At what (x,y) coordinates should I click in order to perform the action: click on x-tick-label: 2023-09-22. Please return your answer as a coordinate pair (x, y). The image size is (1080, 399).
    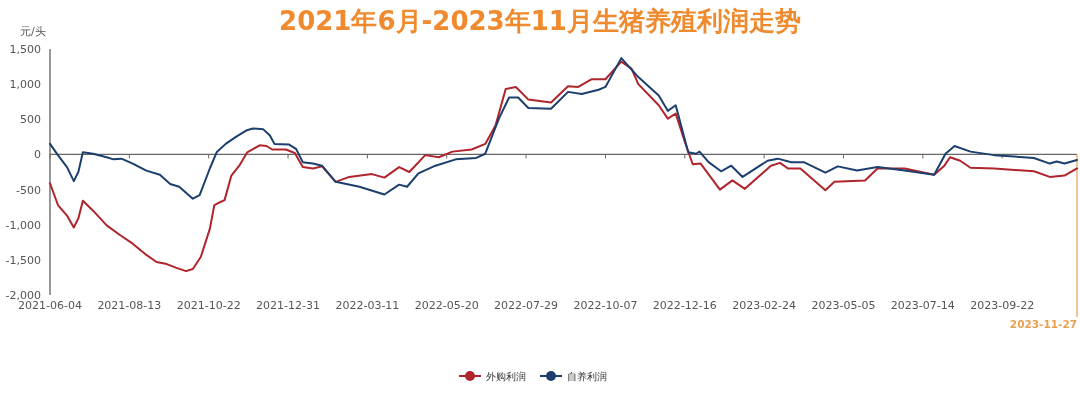
    Looking at the image, I should click on (1002, 305).